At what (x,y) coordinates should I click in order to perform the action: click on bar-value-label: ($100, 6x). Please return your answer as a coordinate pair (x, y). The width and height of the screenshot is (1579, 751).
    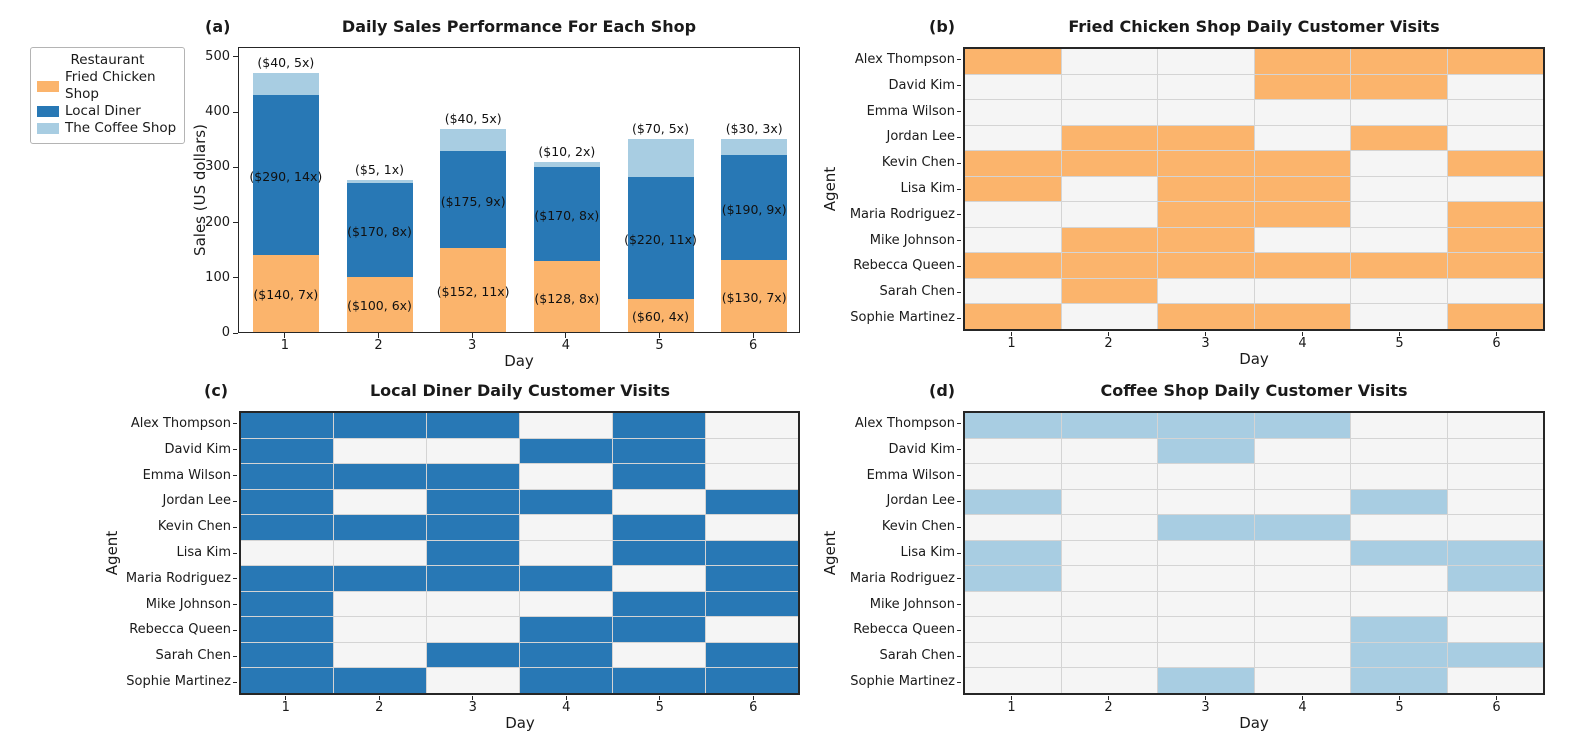
    Looking at the image, I should click on (379, 306).